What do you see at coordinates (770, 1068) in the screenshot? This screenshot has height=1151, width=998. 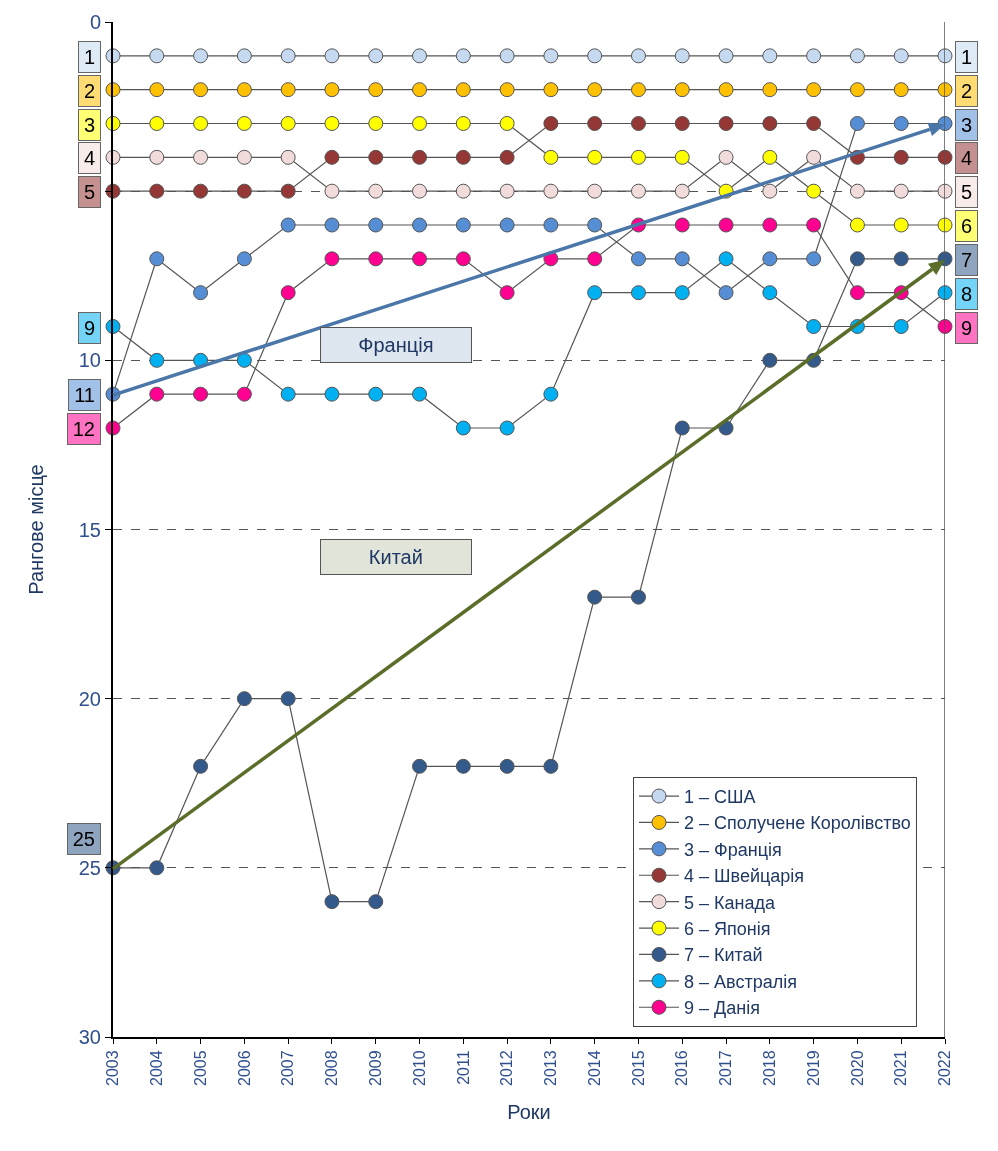 I see `x-tick-label: 2018` at bounding box center [770, 1068].